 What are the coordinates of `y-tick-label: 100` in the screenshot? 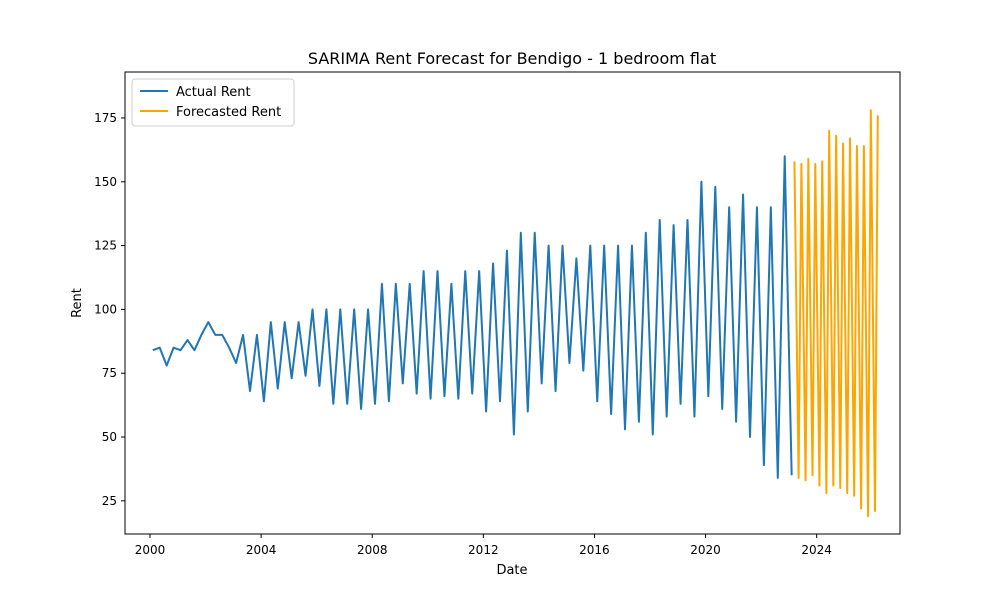 It's located at (105, 309).